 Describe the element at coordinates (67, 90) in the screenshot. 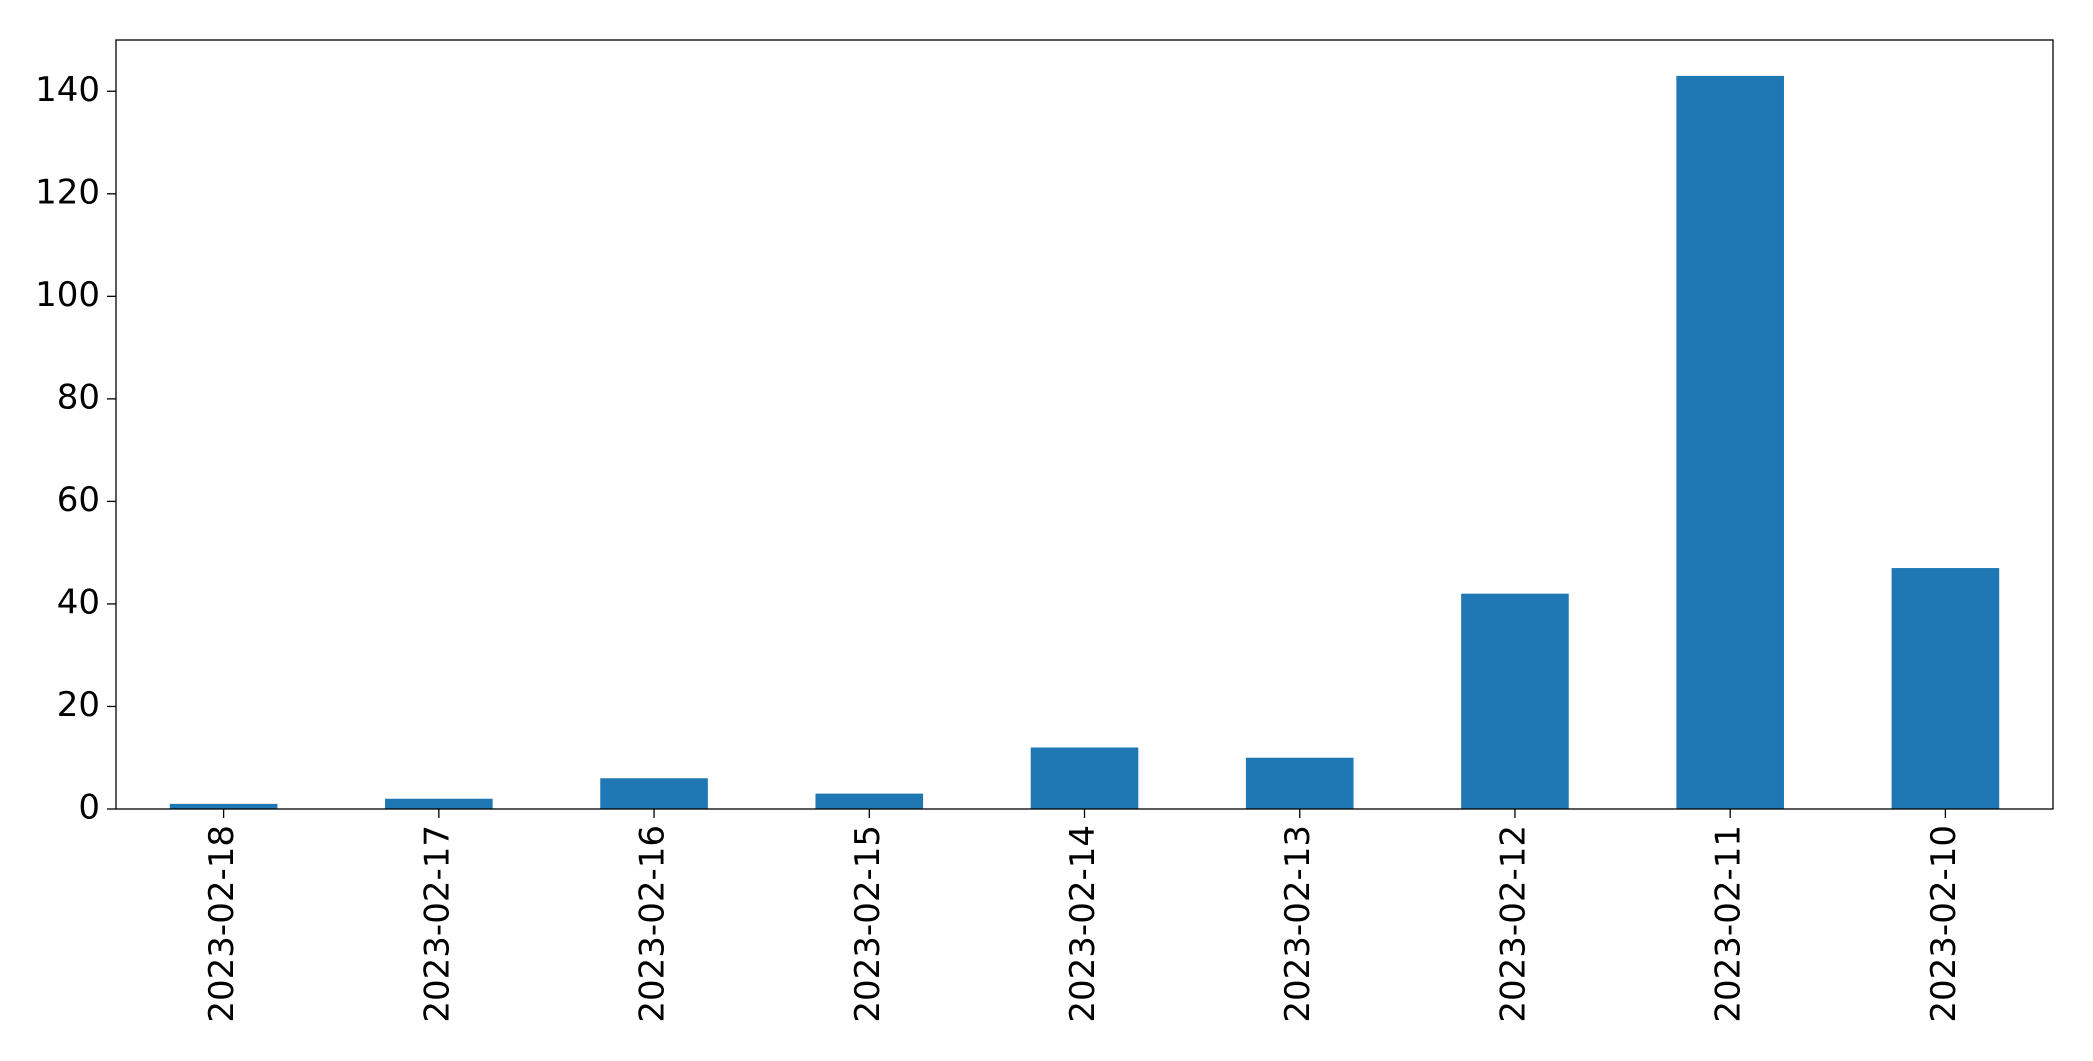

I see `y-tick-label: 140` at that location.